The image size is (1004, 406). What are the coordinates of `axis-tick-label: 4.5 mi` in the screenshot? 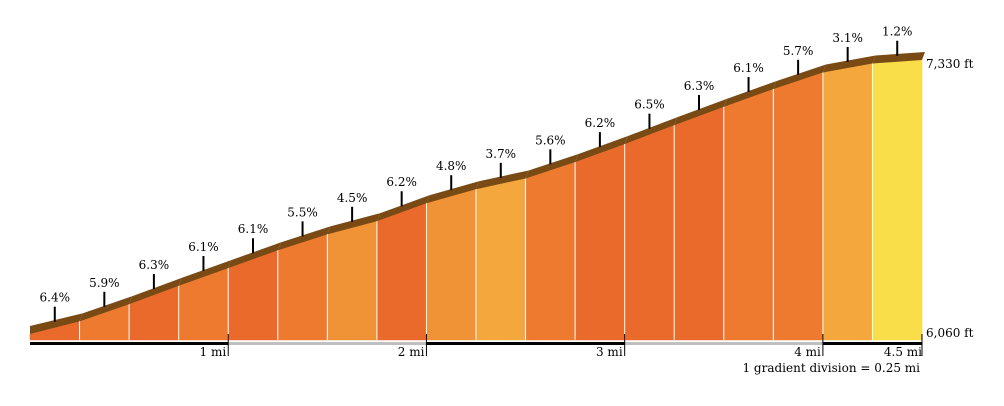 It's located at (903, 352).